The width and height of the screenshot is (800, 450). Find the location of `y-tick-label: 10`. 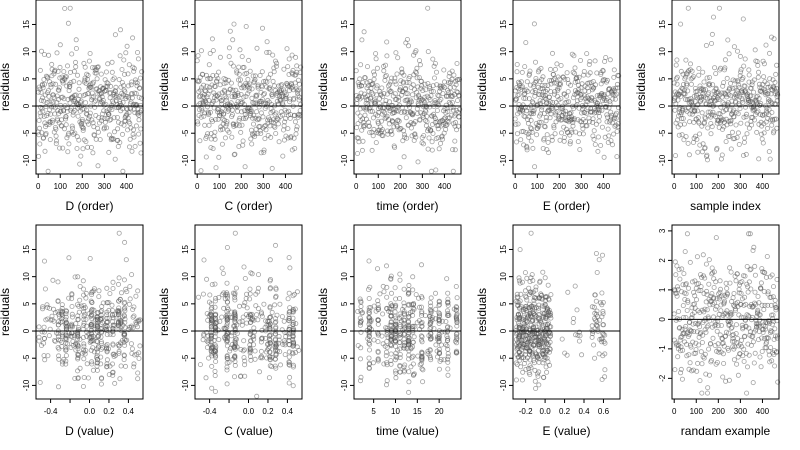

y-tick-label: 10 is located at coordinates (503, 51).